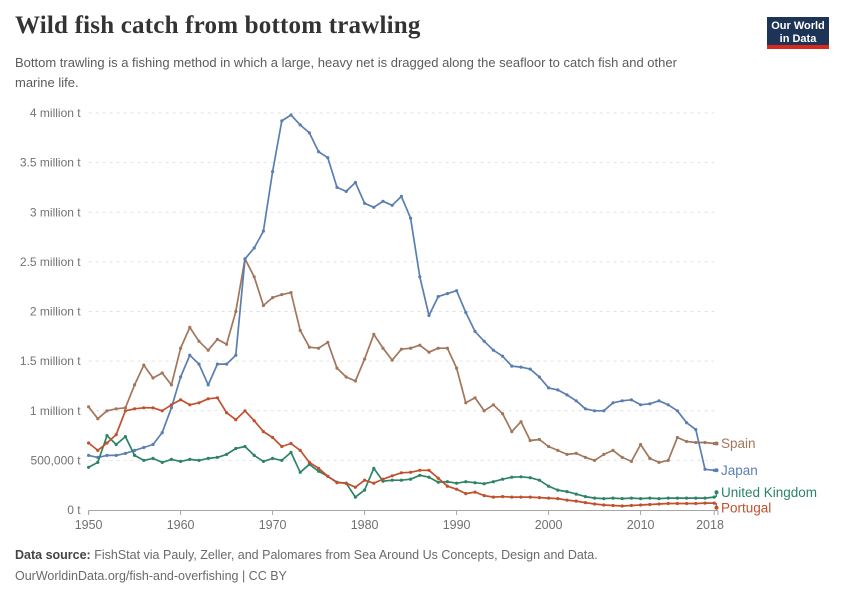  Describe the element at coordinates (738, 443) in the screenshot. I see `series-label-spain: Spain` at that location.